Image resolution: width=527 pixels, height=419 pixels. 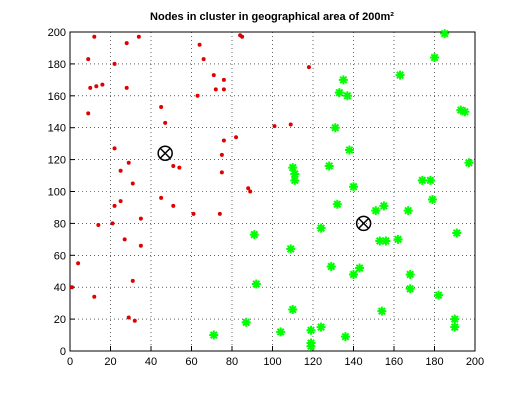 I want to click on y-tick-label: 0, so click(x=63, y=352).